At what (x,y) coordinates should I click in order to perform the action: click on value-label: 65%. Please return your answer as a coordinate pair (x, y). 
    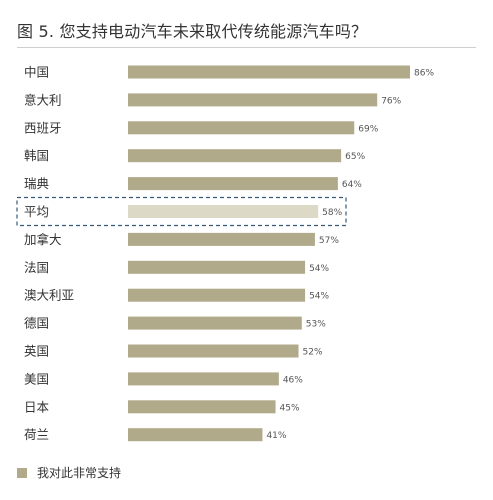
    Looking at the image, I should click on (355, 157).